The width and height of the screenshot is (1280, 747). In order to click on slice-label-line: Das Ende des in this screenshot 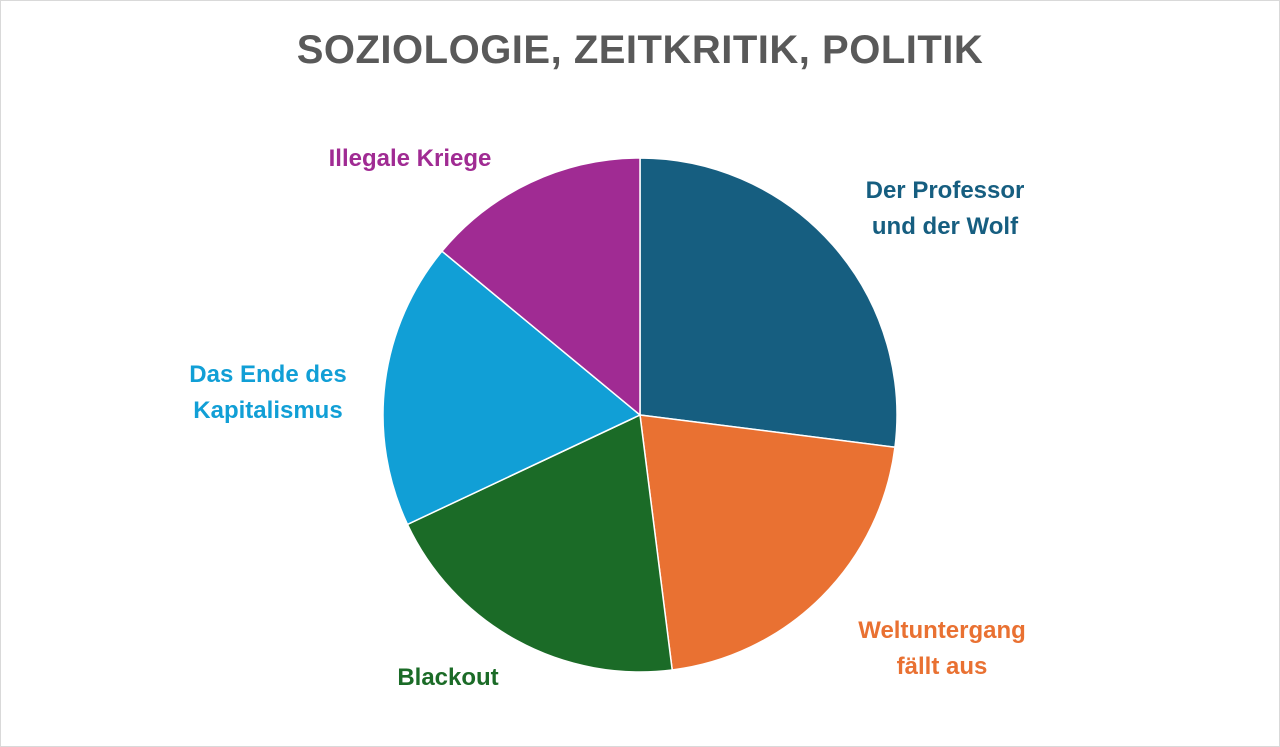, I will do `click(267, 374)`.